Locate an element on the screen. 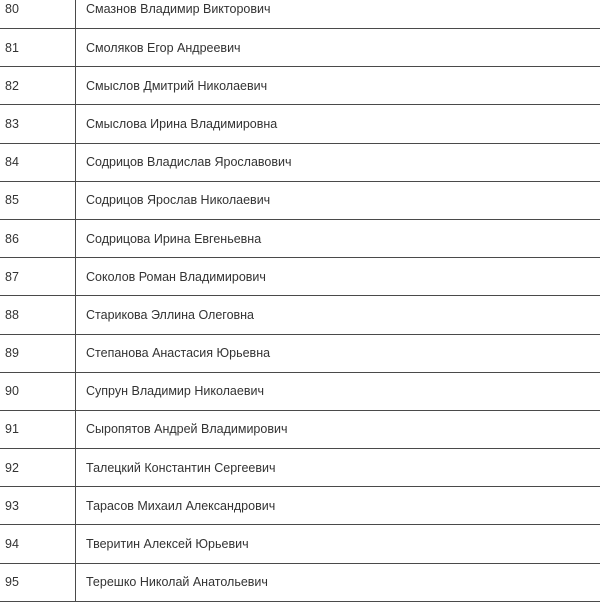  person-name: Степанова Анастасия Юрьевна is located at coordinates (178, 353).